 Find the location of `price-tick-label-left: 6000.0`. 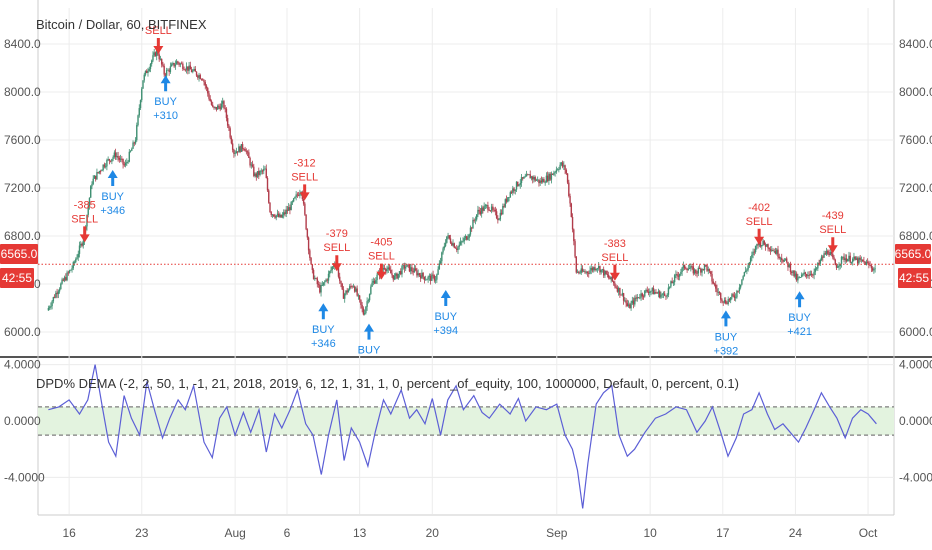

price-tick-label-left: 6000.0 is located at coordinates (22, 332).